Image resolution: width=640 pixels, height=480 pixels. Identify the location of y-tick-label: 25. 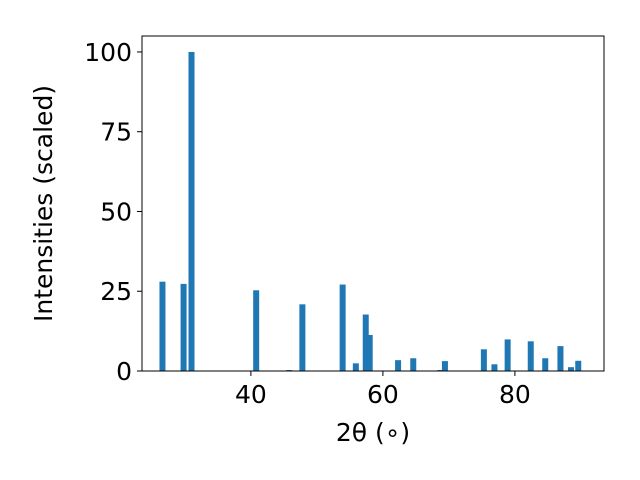
(116, 291).